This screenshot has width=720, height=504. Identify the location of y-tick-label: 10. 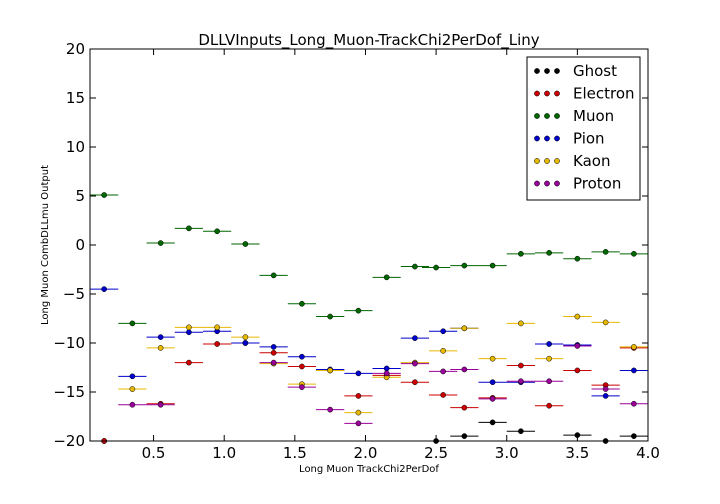
(75, 147).